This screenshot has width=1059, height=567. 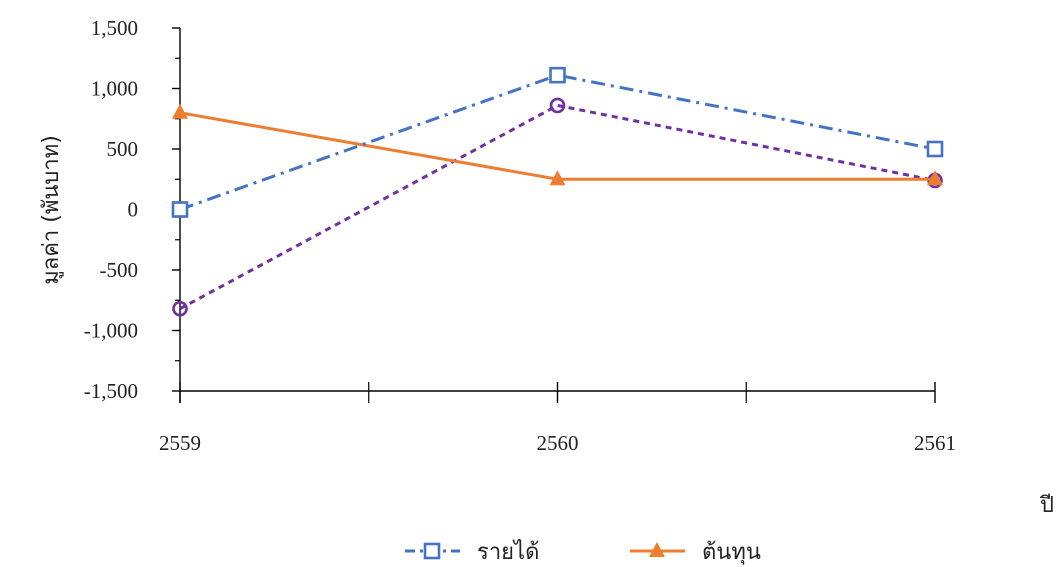 I want to click on legend-item: ต้นทุน, so click(x=695, y=552).